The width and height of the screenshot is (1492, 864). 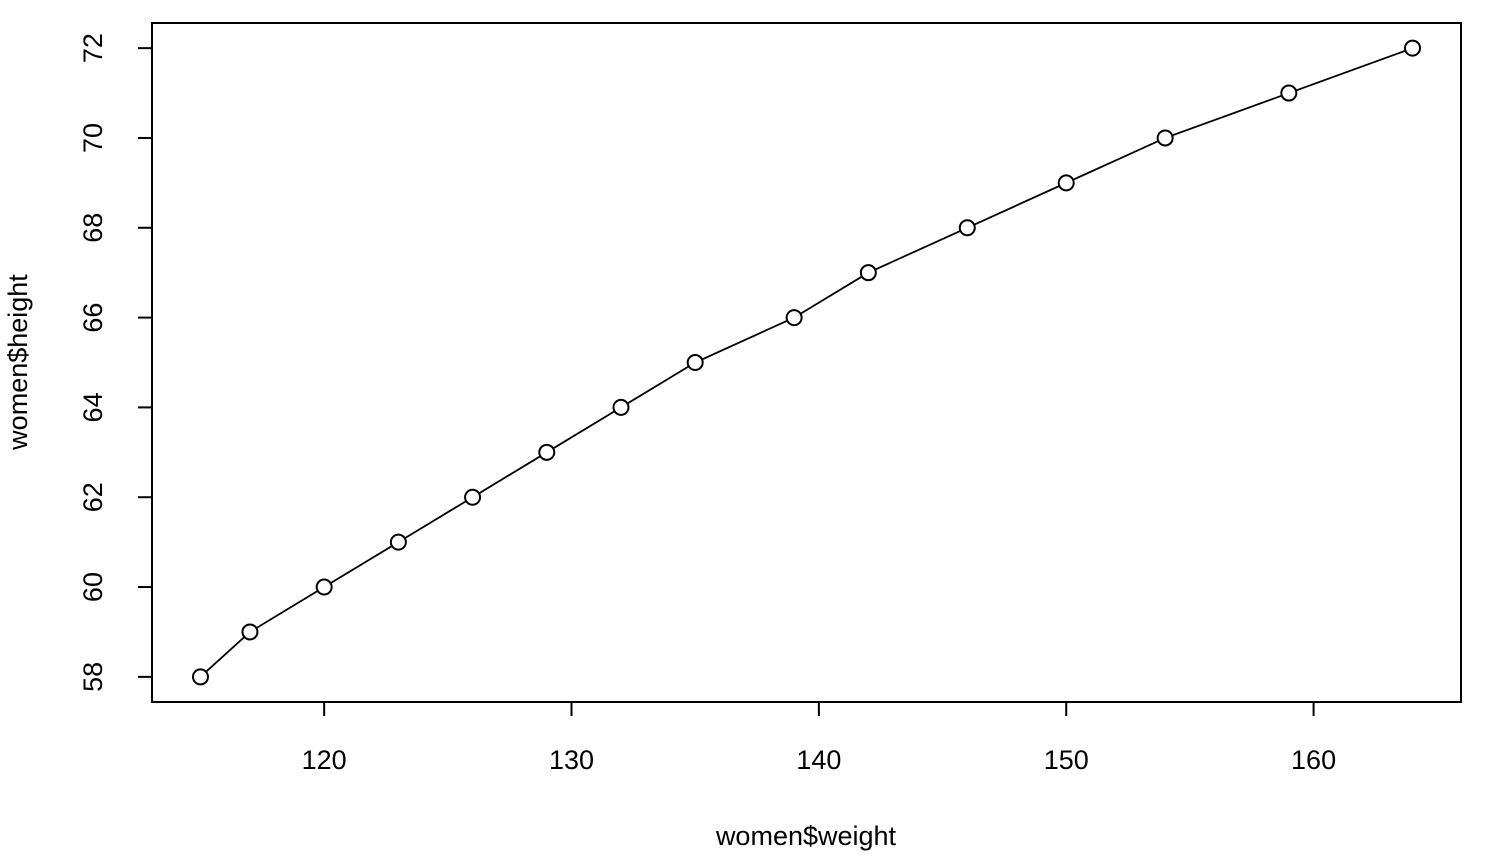 I want to click on y-tick-label: 62, so click(x=93, y=497).